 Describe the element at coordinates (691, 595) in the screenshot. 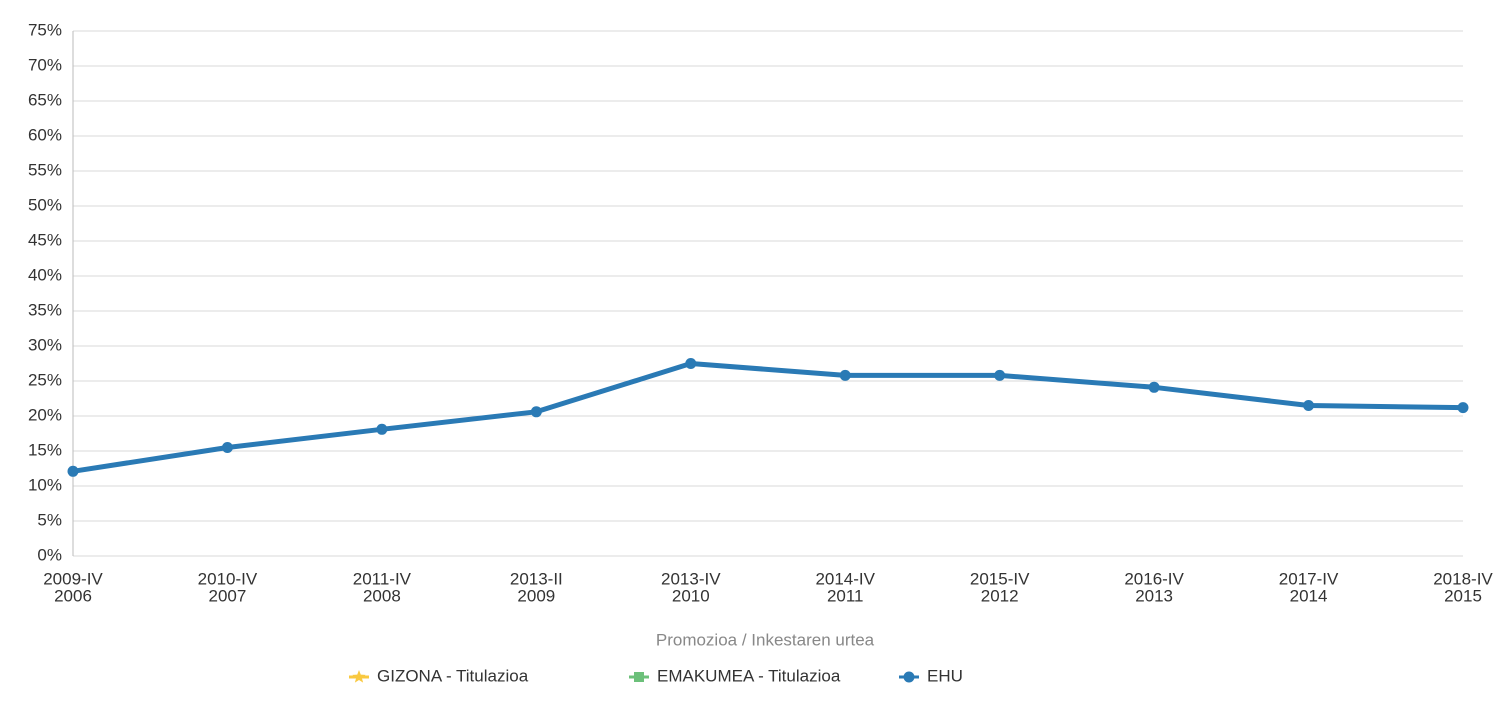

I see `x-tick-label: 2010` at that location.